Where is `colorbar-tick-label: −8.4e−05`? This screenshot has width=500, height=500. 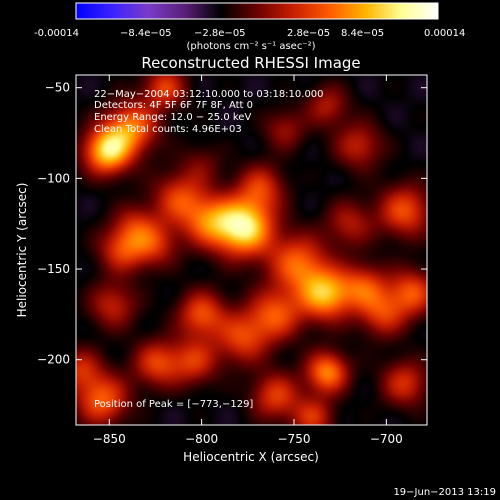
colorbar-tick-label: −8.4e−05 is located at coordinates (146, 33).